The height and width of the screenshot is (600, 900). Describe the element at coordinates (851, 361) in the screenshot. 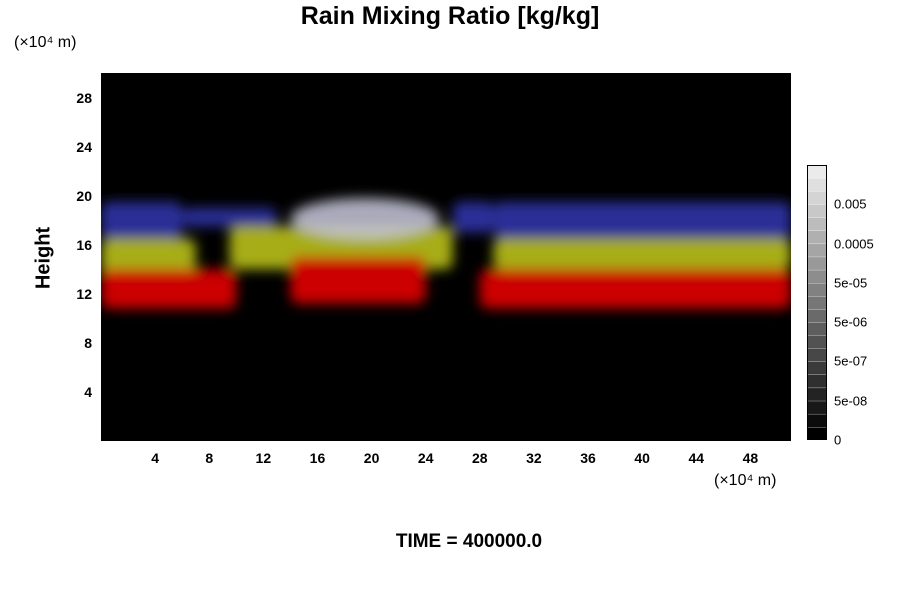

I see `colorbar-label: 5e-07` at that location.